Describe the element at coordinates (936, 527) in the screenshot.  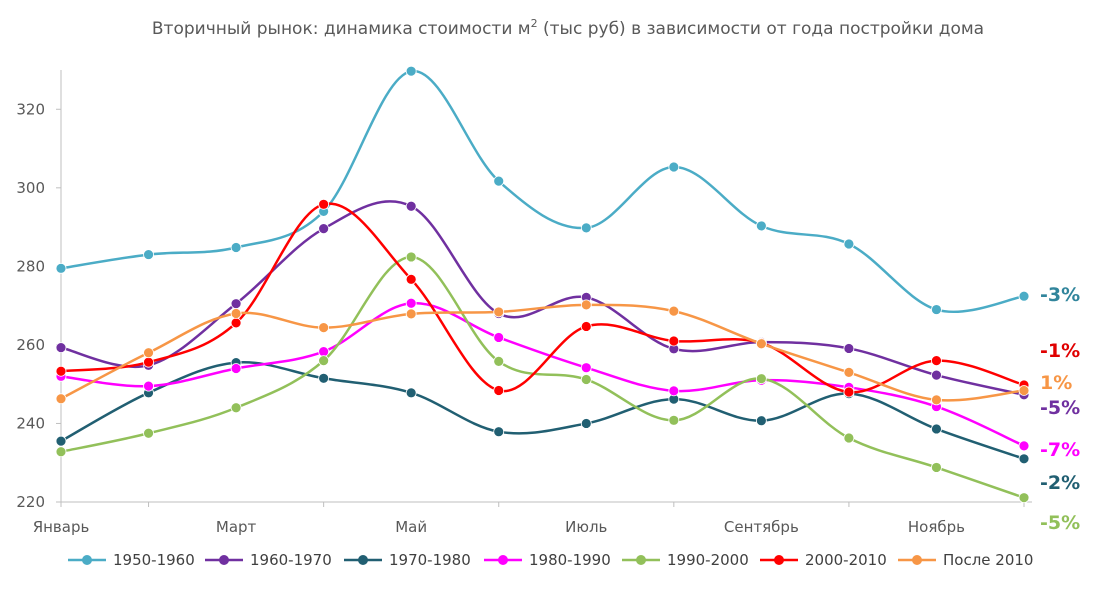
I see `x-tick-label: Ноябрь` at that location.